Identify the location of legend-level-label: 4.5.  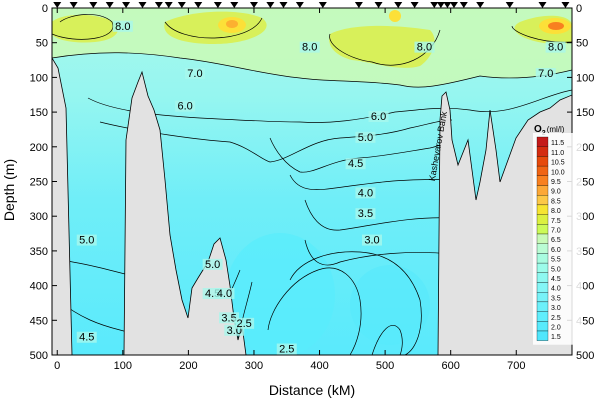
(556, 279).